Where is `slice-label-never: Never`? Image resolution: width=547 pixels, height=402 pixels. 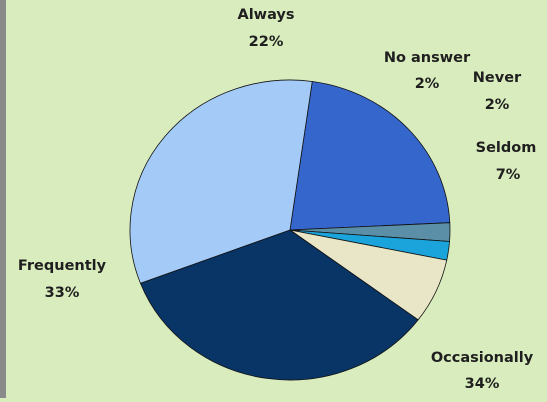 slice-label-never: Never is located at coordinates (497, 78).